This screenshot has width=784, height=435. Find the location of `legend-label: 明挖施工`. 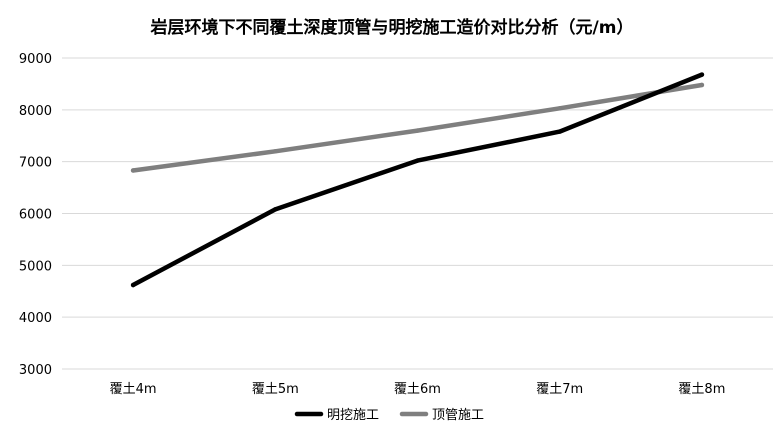

legend-label: 明挖施工 is located at coordinates (353, 415).